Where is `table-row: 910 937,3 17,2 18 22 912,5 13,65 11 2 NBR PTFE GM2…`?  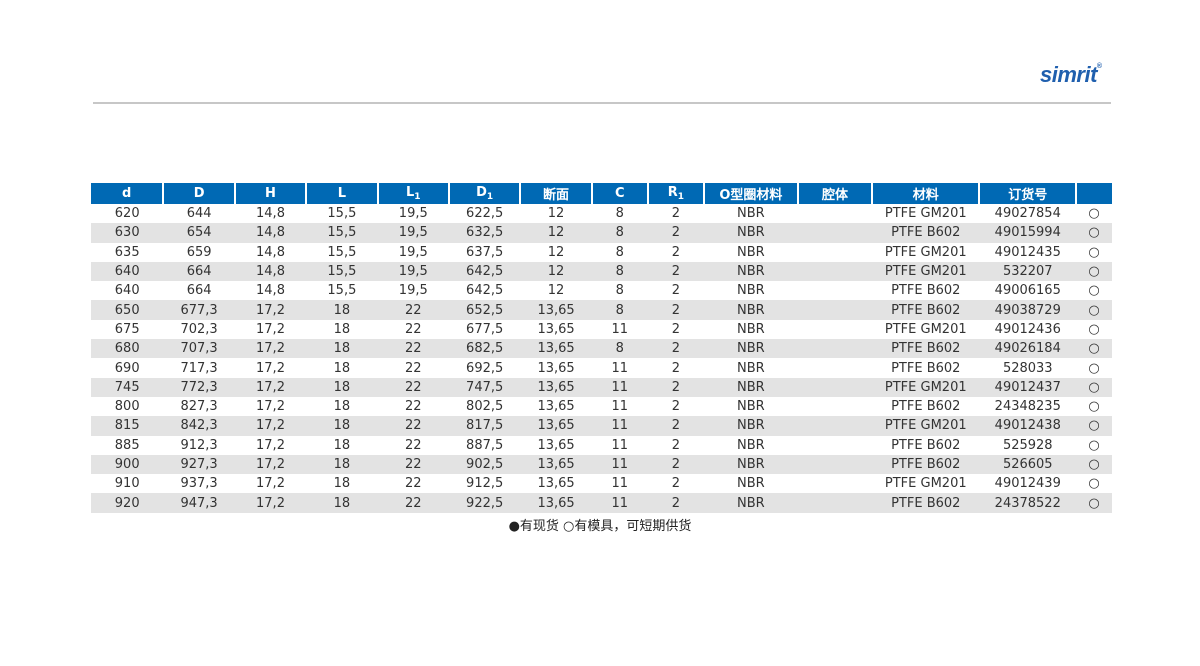
table-row: 910 937,3 17,2 18 22 912,5 13,65 11 2 NBR PTFE GM2… is located at coordinates (601, 484).